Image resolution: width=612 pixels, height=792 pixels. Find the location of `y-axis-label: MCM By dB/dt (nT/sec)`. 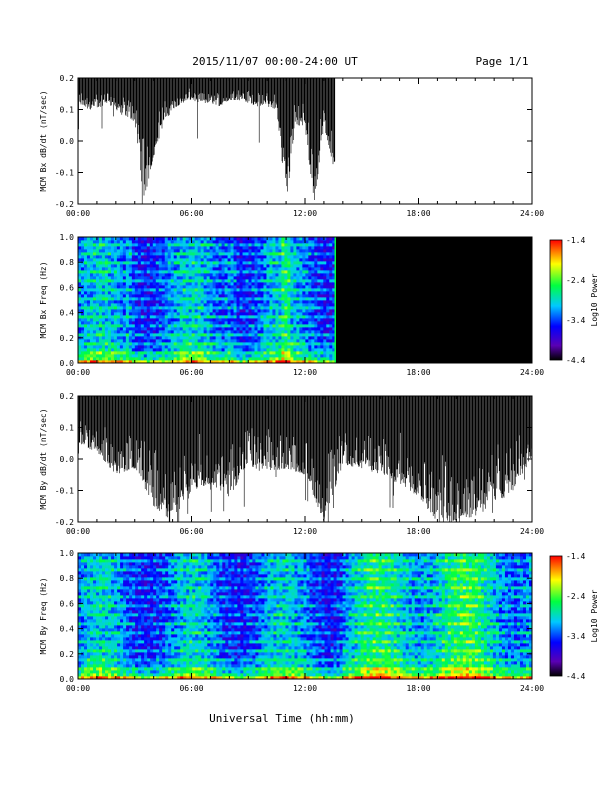

y-axis-label: MCM By dB/dt (nT/sec) is located at coordinates (43, 458).